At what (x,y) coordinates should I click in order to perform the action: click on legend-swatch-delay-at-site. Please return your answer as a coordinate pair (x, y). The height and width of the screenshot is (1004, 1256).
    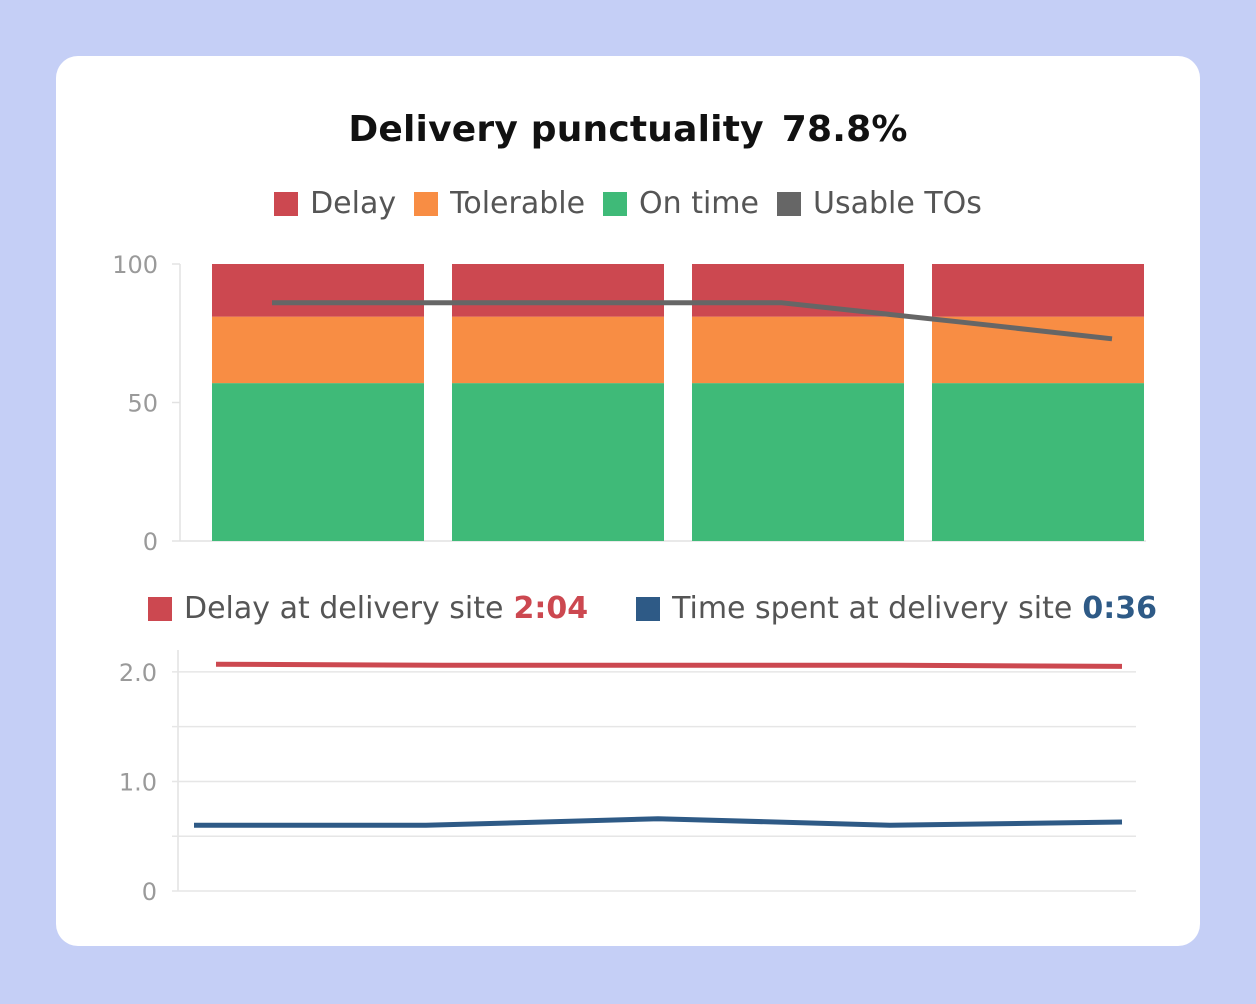
    Looking at the image, I should click on (160, 608).